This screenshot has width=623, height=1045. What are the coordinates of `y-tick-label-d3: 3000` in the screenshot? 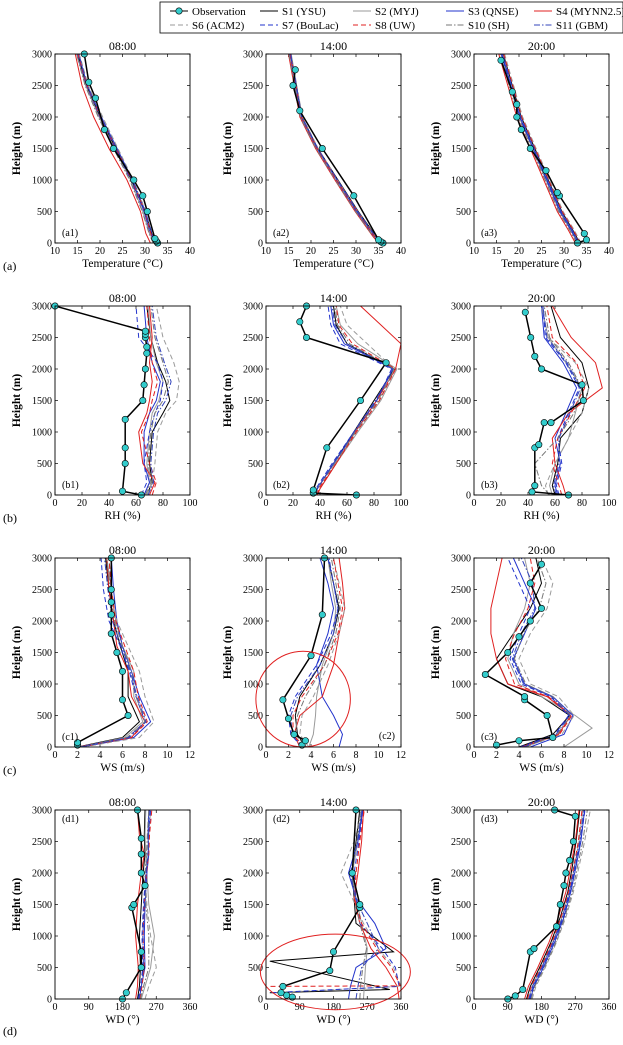 It's located at (461, 811).